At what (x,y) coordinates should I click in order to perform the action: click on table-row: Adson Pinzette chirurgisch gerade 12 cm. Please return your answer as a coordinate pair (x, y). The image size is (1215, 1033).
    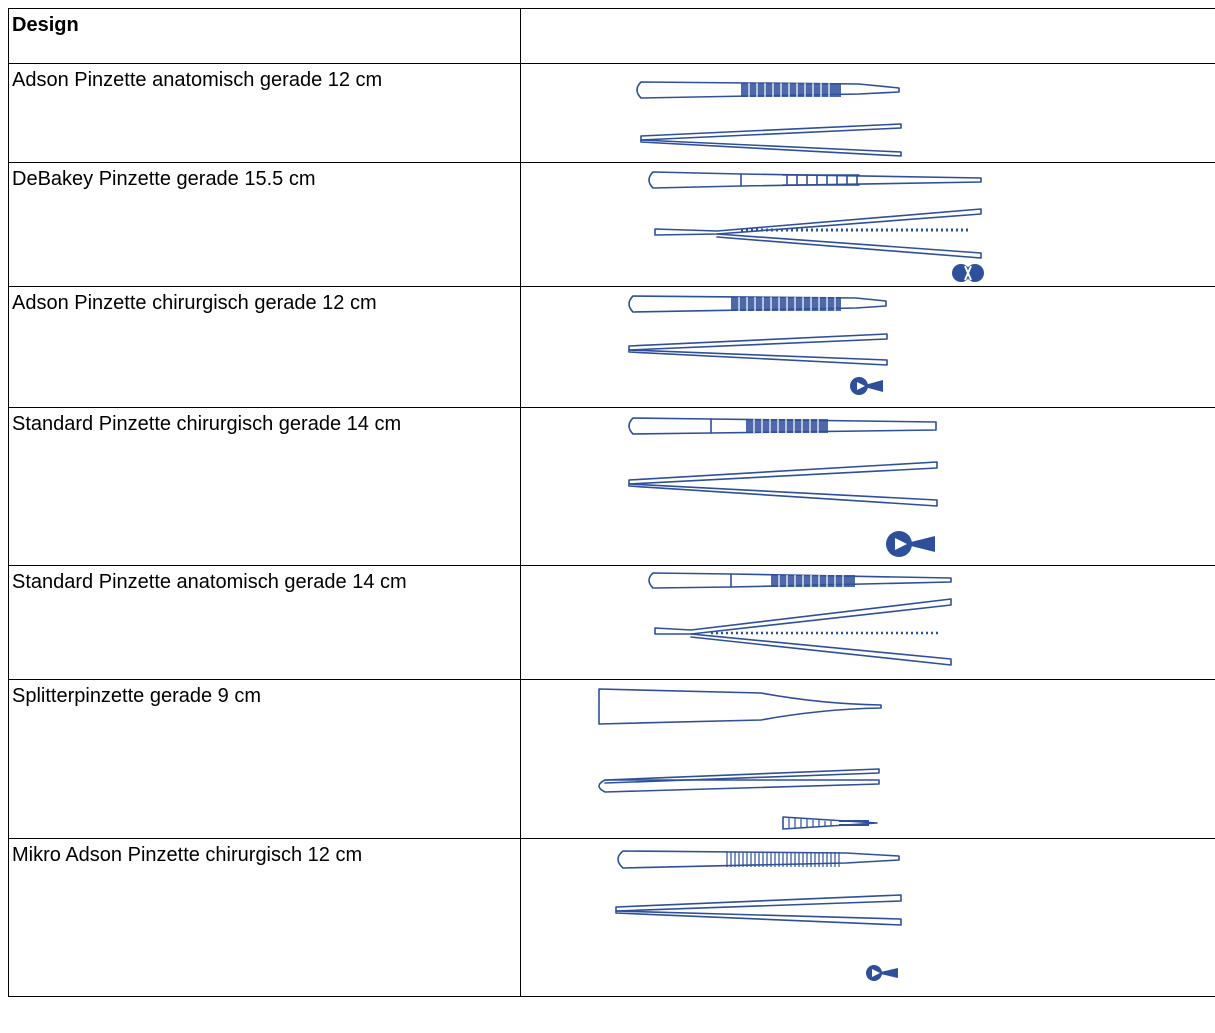
    Looking at the image, I should click on (611, 347).